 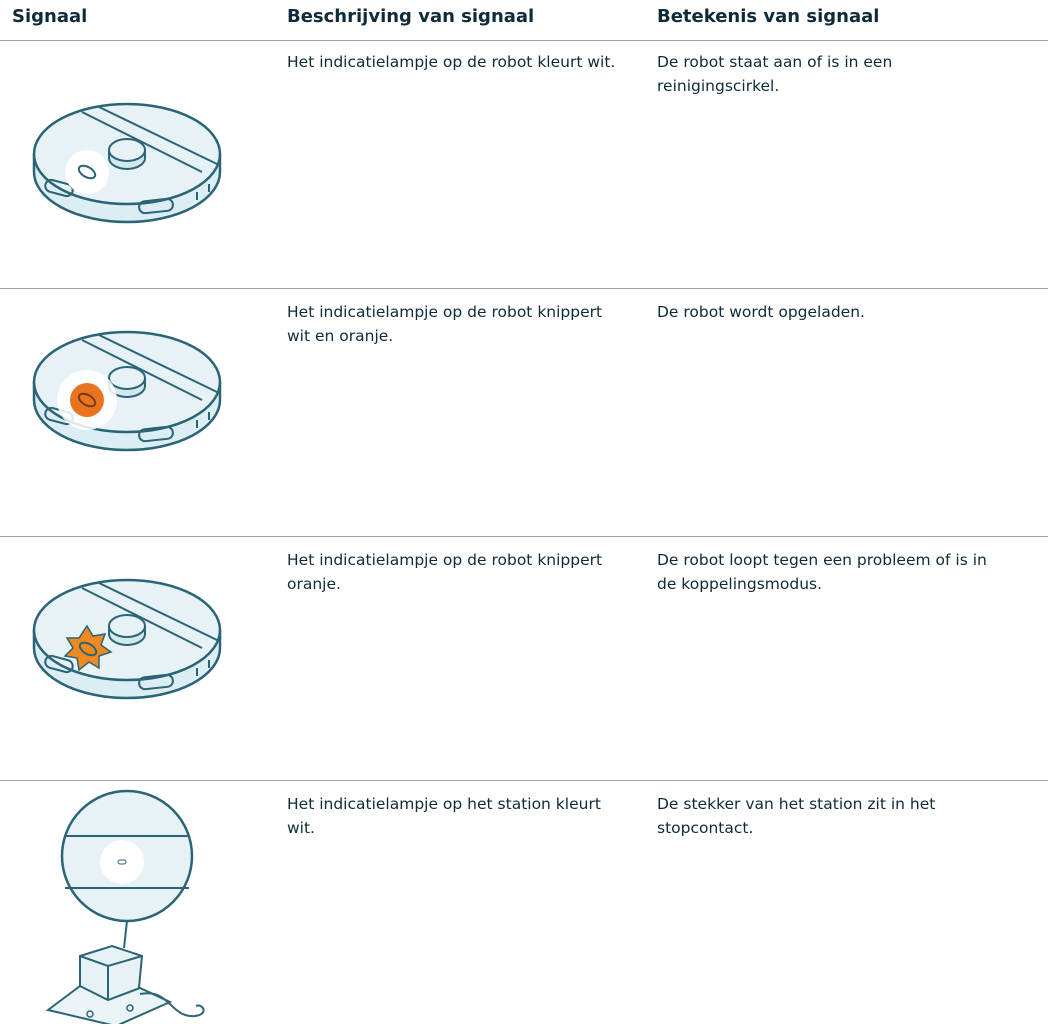 What do you see at coordinates (768, 16) in the screenshot?
I see `header-cell: Betekenis van signaal` at bounding box center [768, 16].